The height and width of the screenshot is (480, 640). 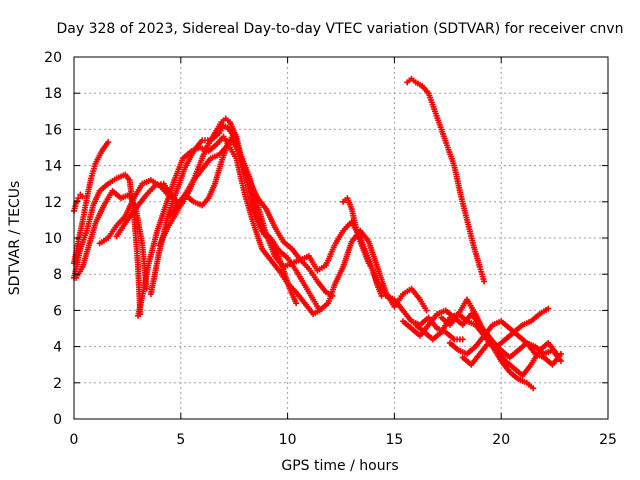 I want to click on y-tick-label: 10, so click(x=53, y=239).